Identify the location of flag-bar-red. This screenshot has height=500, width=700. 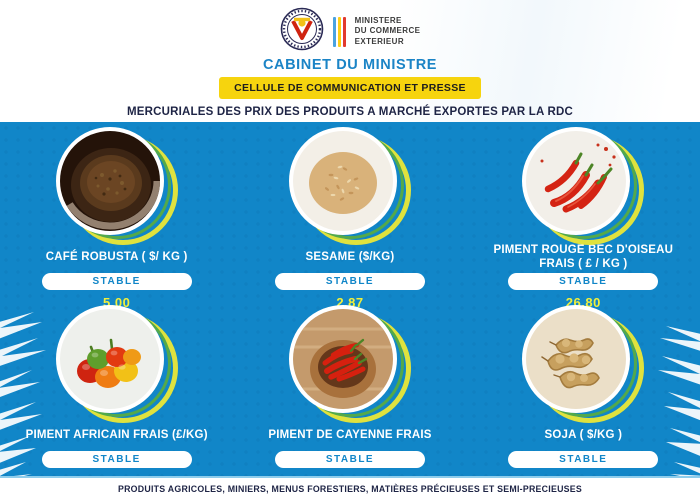
(344, 31).